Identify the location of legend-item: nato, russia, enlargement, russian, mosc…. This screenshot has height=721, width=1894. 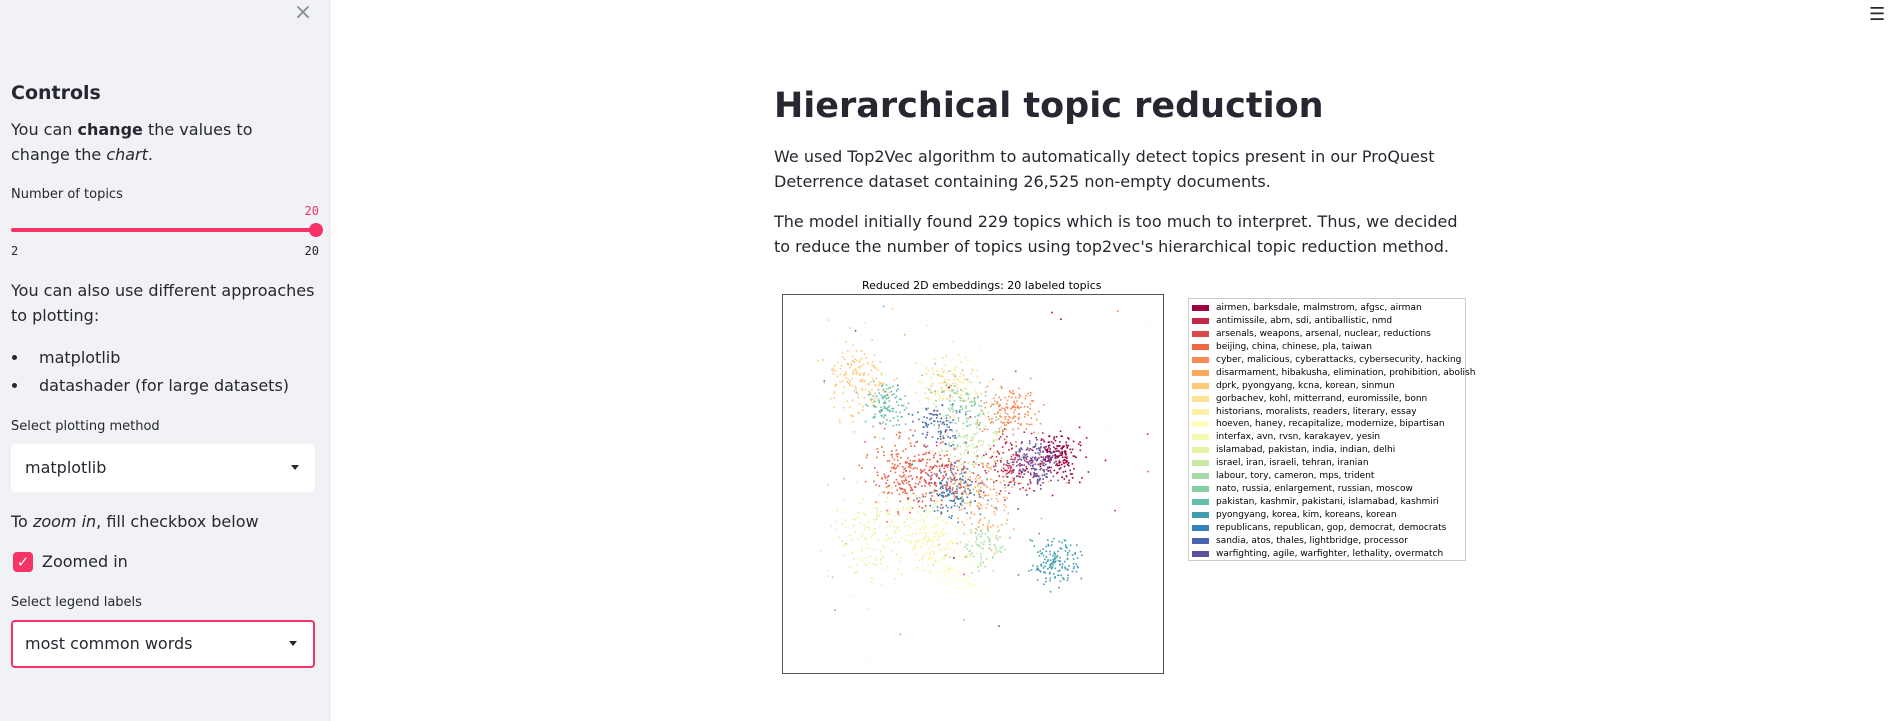
(1327, 489).